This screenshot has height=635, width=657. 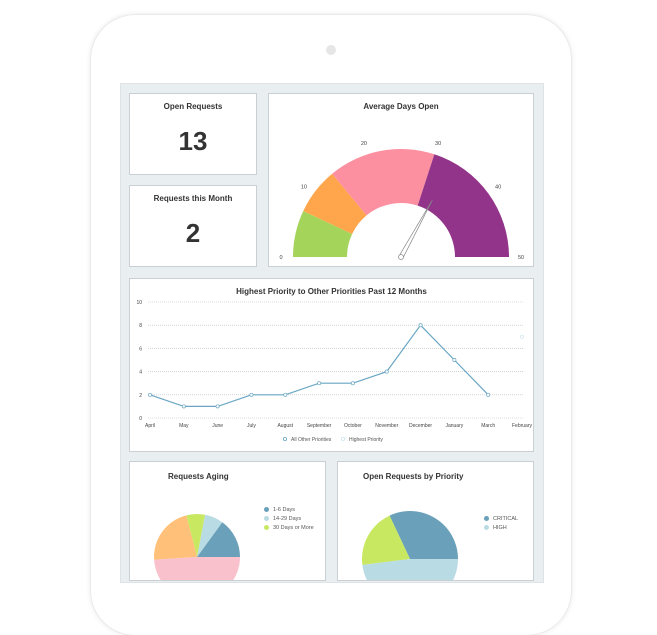 I want to click on gauge-chart: 0 10 20 30 40 50, so click(x=401, y=201).